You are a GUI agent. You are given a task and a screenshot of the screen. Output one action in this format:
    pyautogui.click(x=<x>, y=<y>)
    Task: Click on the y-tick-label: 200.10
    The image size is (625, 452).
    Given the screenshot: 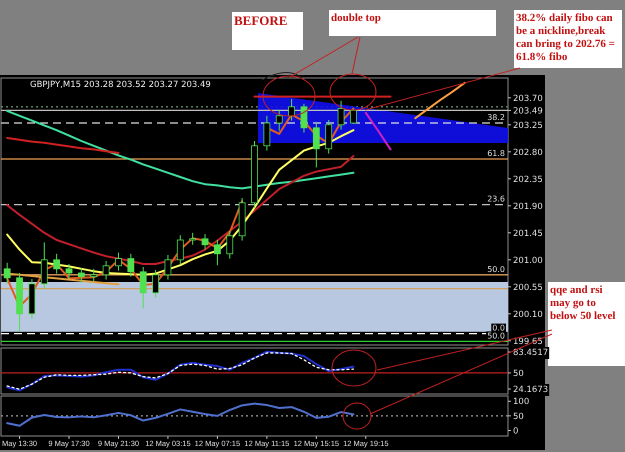 What is the action you would take?
    pyautogui.click(x=528, y=315)
    